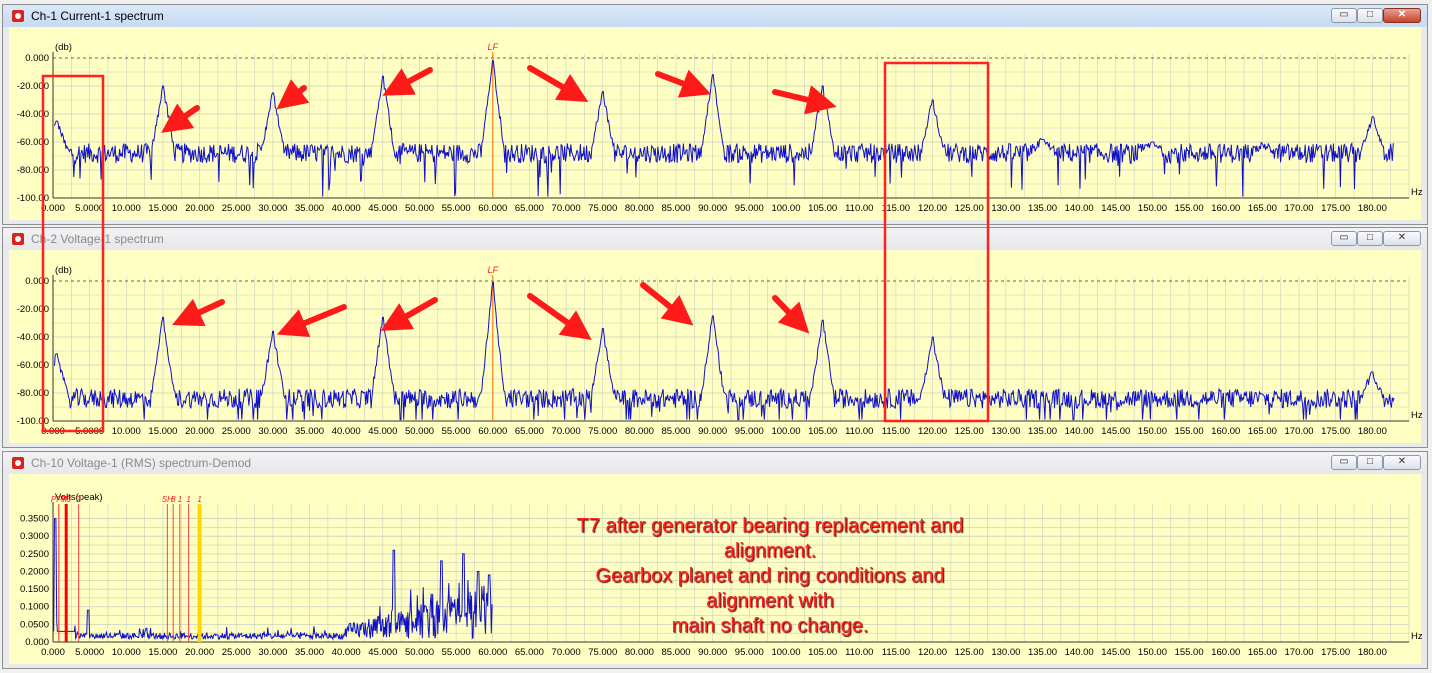 The width and height of the screenshot is (1432, 673). What do you see at coordinates (33, 86) in the screenshot?
I see `y-tick-label: -20.000` at bounding box center [33, 86].